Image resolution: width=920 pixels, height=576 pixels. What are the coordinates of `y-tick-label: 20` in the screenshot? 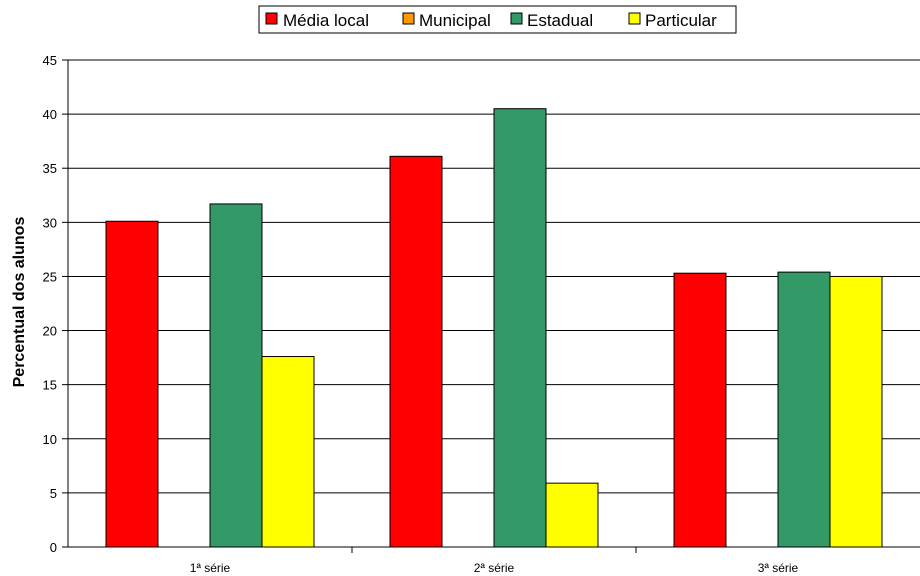 It's located at (50, 331).